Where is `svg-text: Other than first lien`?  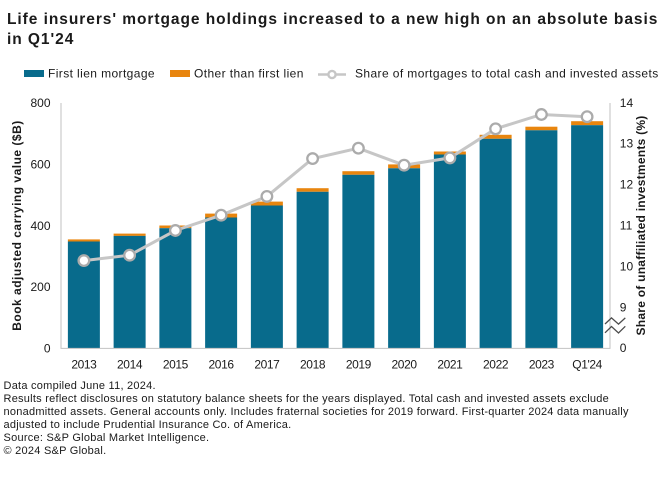
svg-text: Other than first lien is located at coordinates (249, 74).